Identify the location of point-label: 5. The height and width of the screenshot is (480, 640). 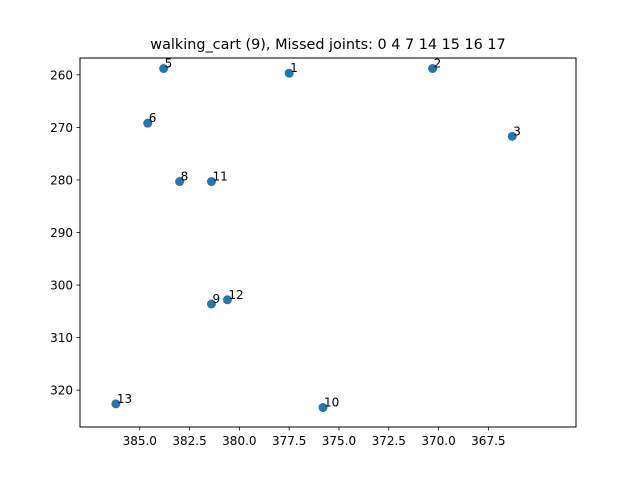
(169, 64).